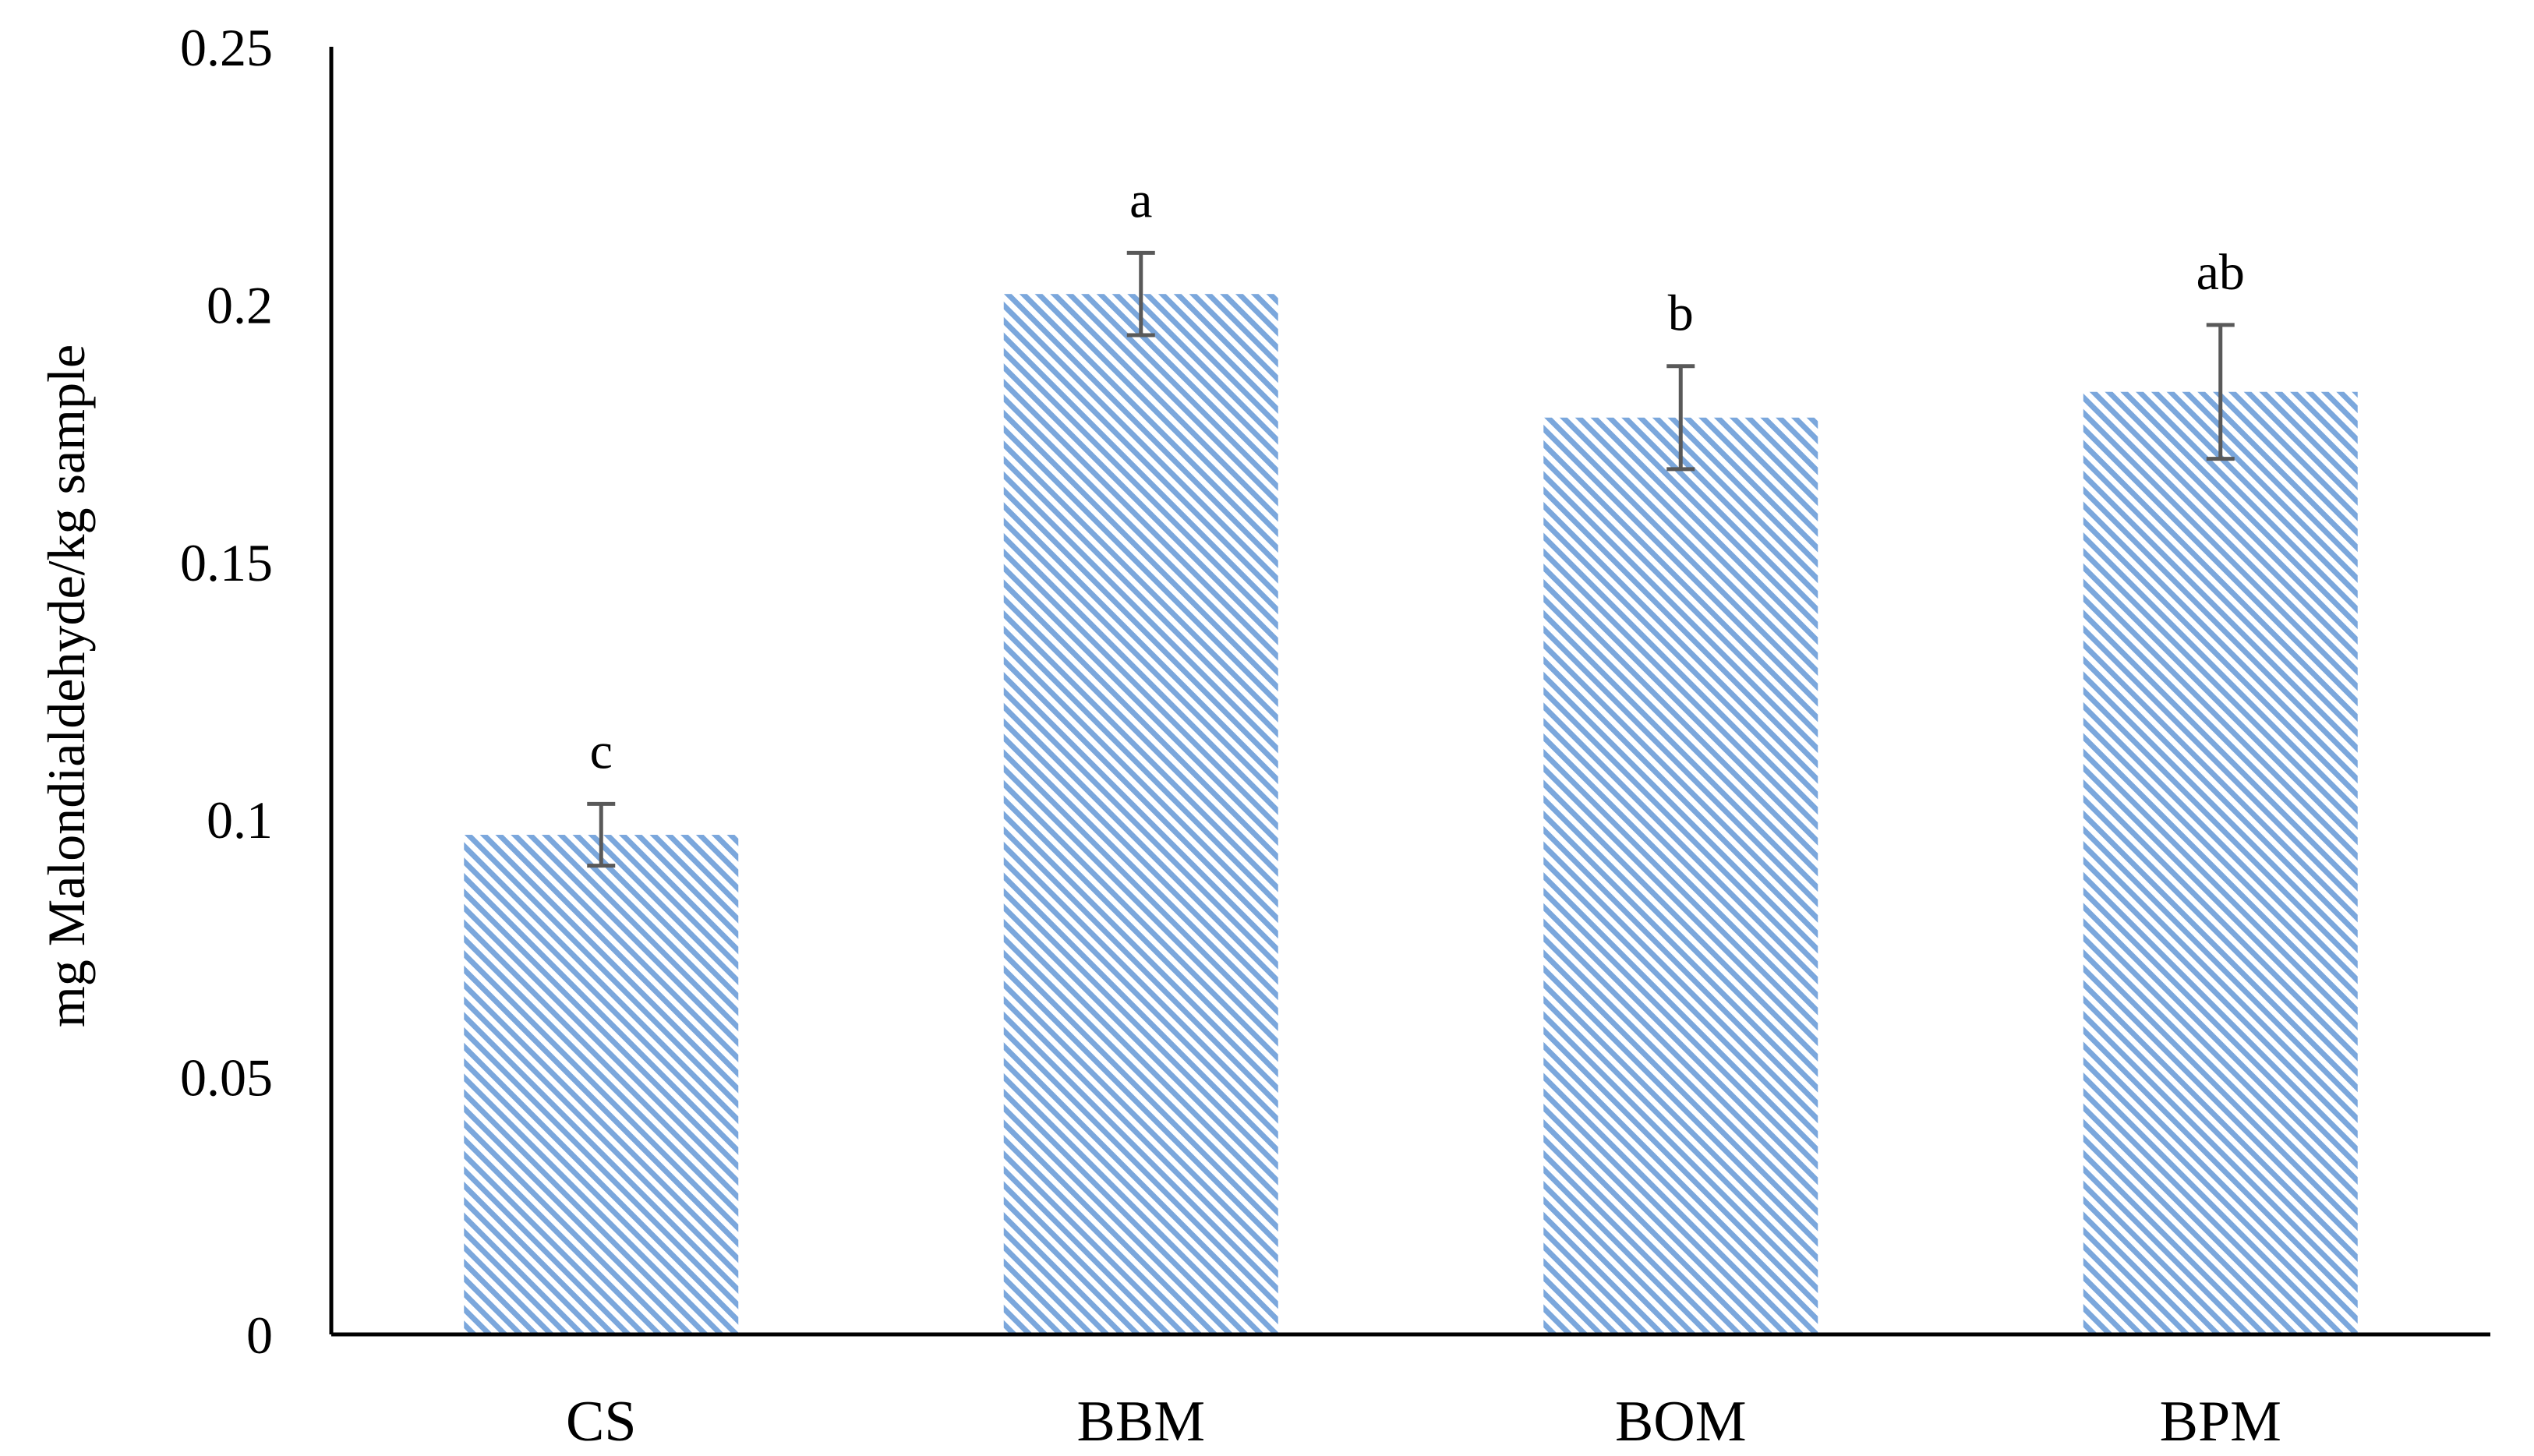  Describe the element at coordinates (1140, 199) in the screenshot. I see `significance-label-bbm: a` at that location.